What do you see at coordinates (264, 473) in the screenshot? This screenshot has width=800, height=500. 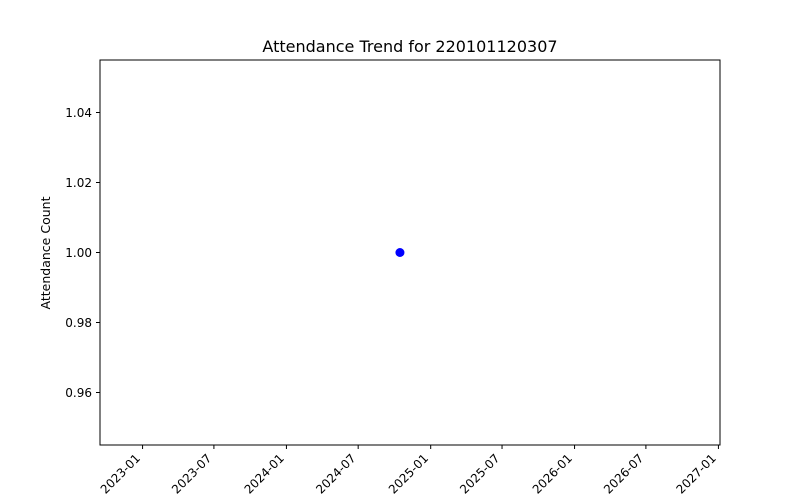 I see `x-tick-label: 2024-01` at bounding box center [264, 473].